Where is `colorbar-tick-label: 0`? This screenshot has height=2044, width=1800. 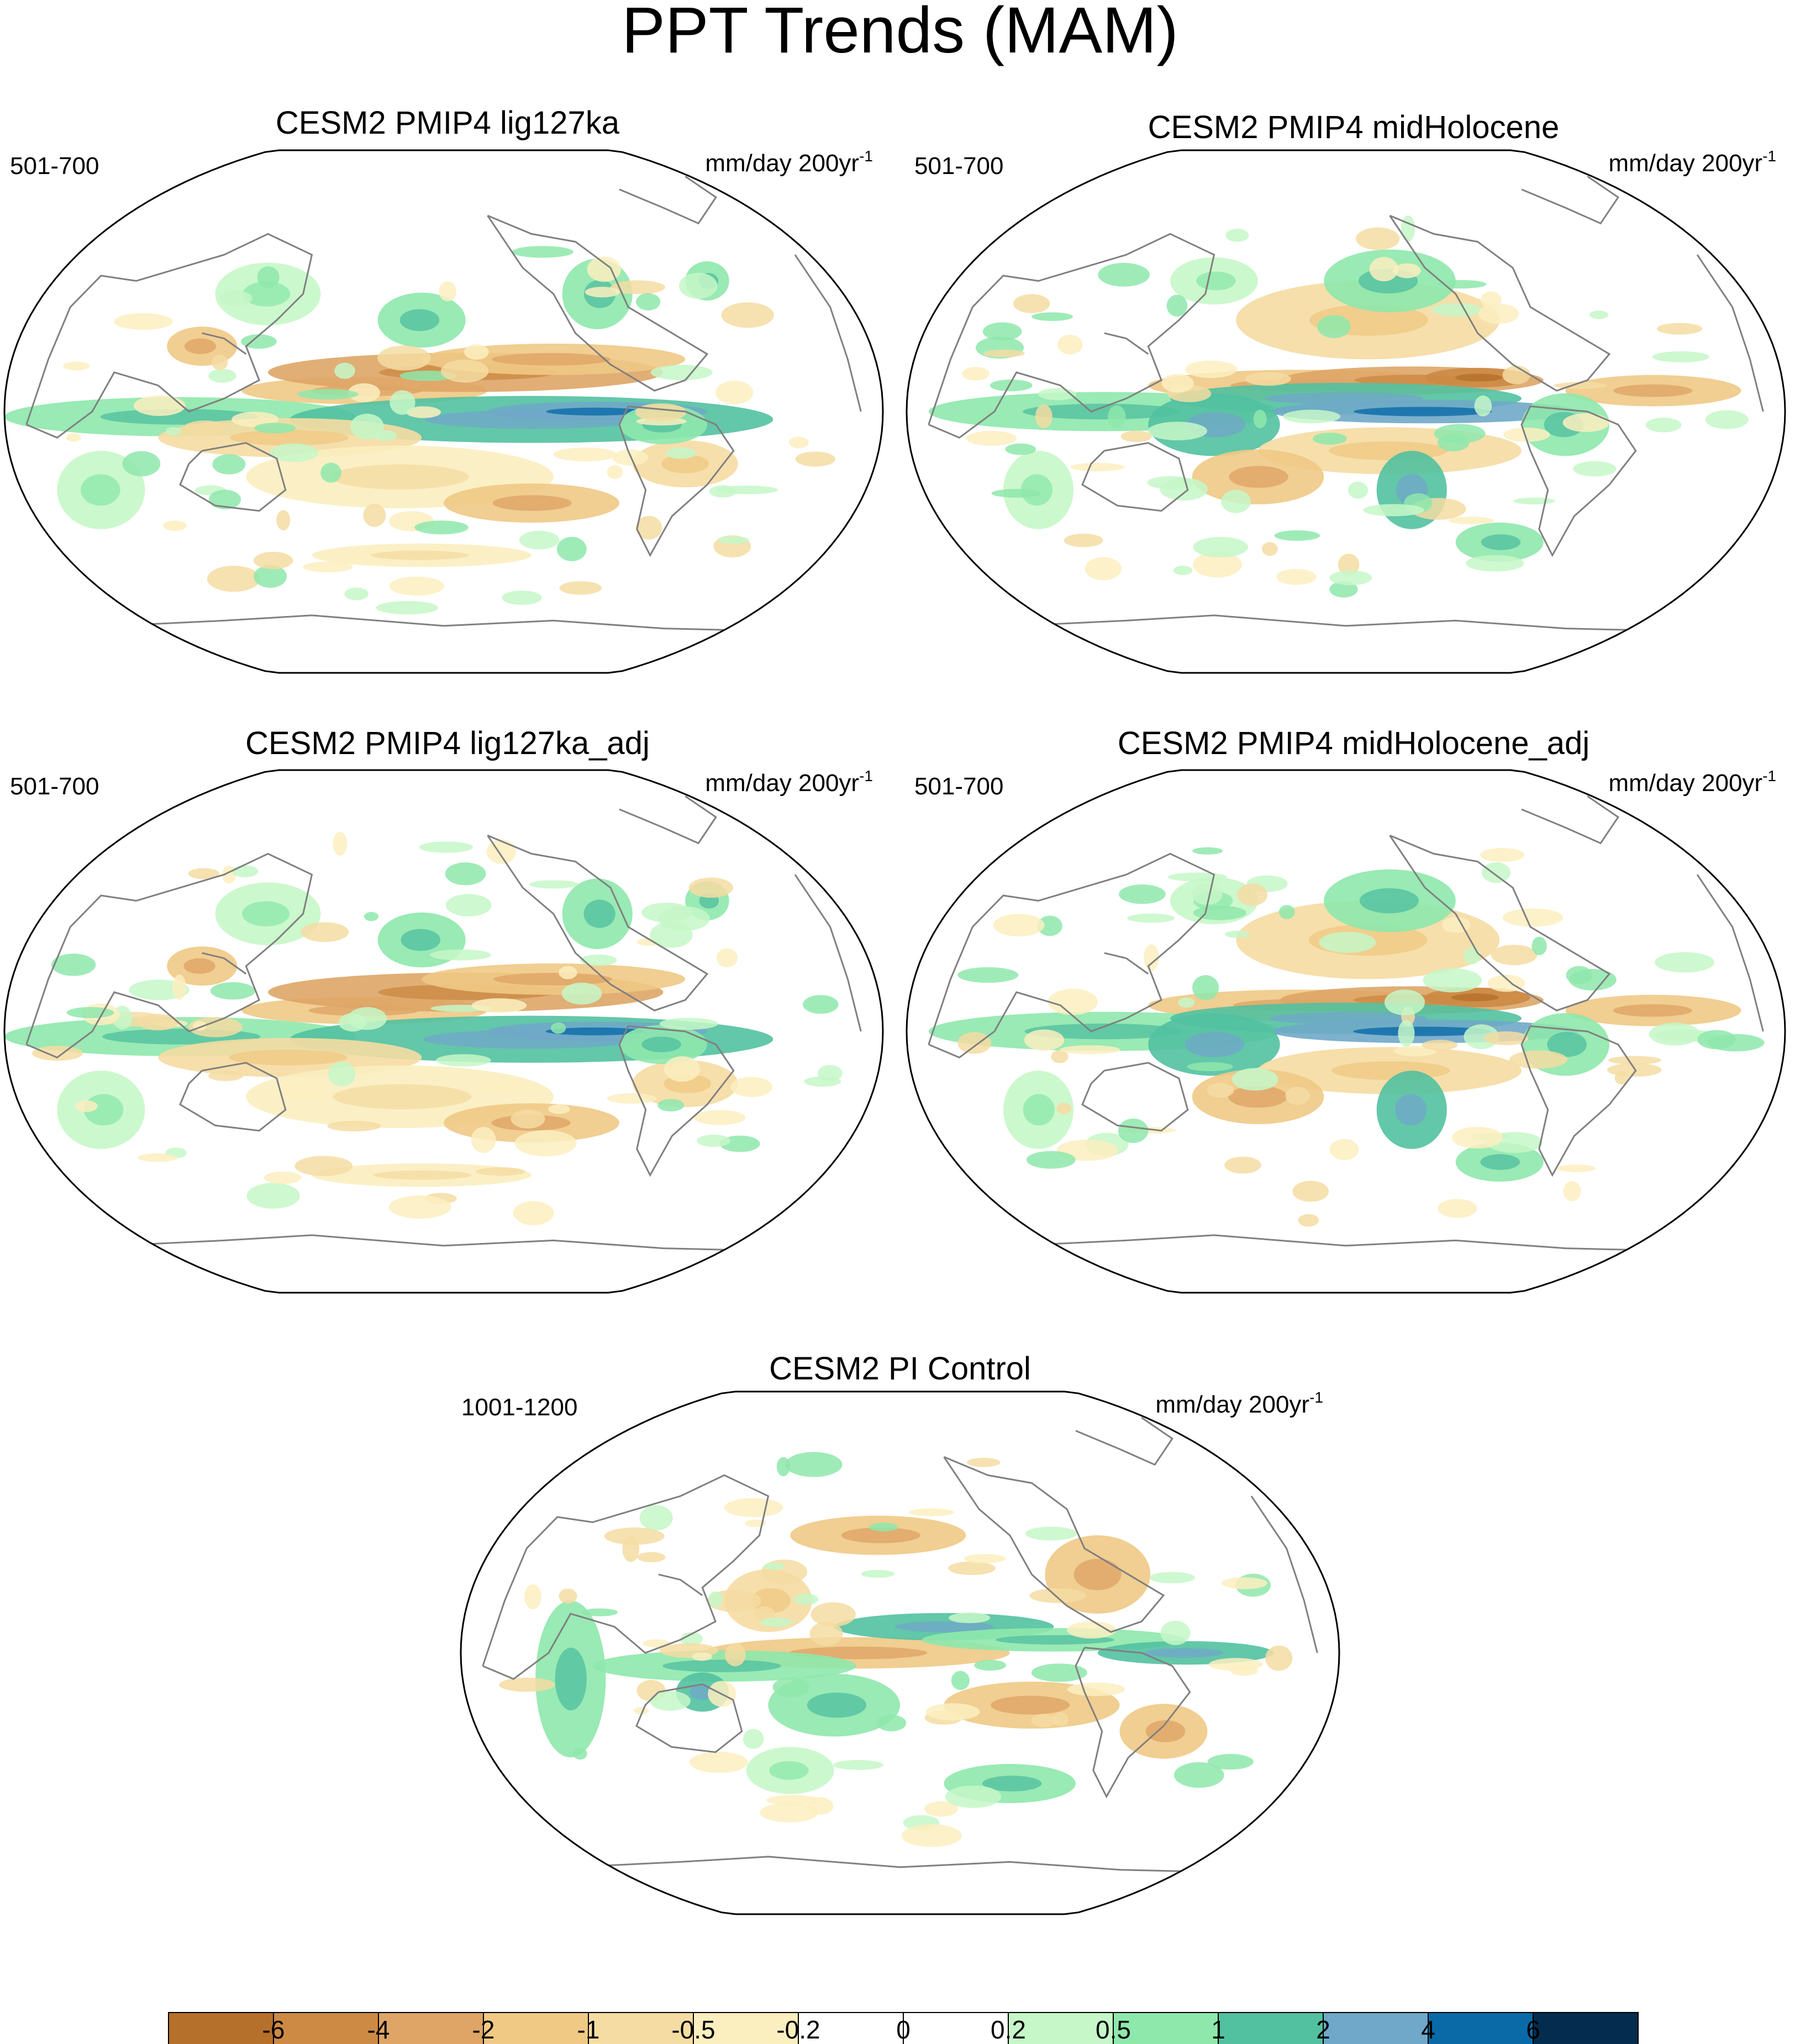
colorbar-tick-label: 0 is located at coordinates (903, 2029).